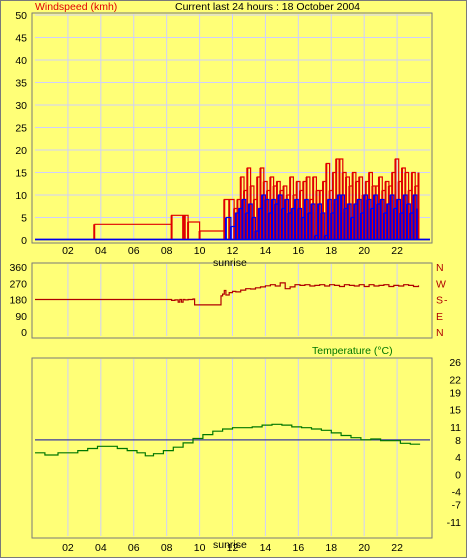 The image size is (467, 558). What do you see at coordinates (101, 548) in the screenshot?
I see `temperature-xtick-label: 04` at bounding box center [101, 548].